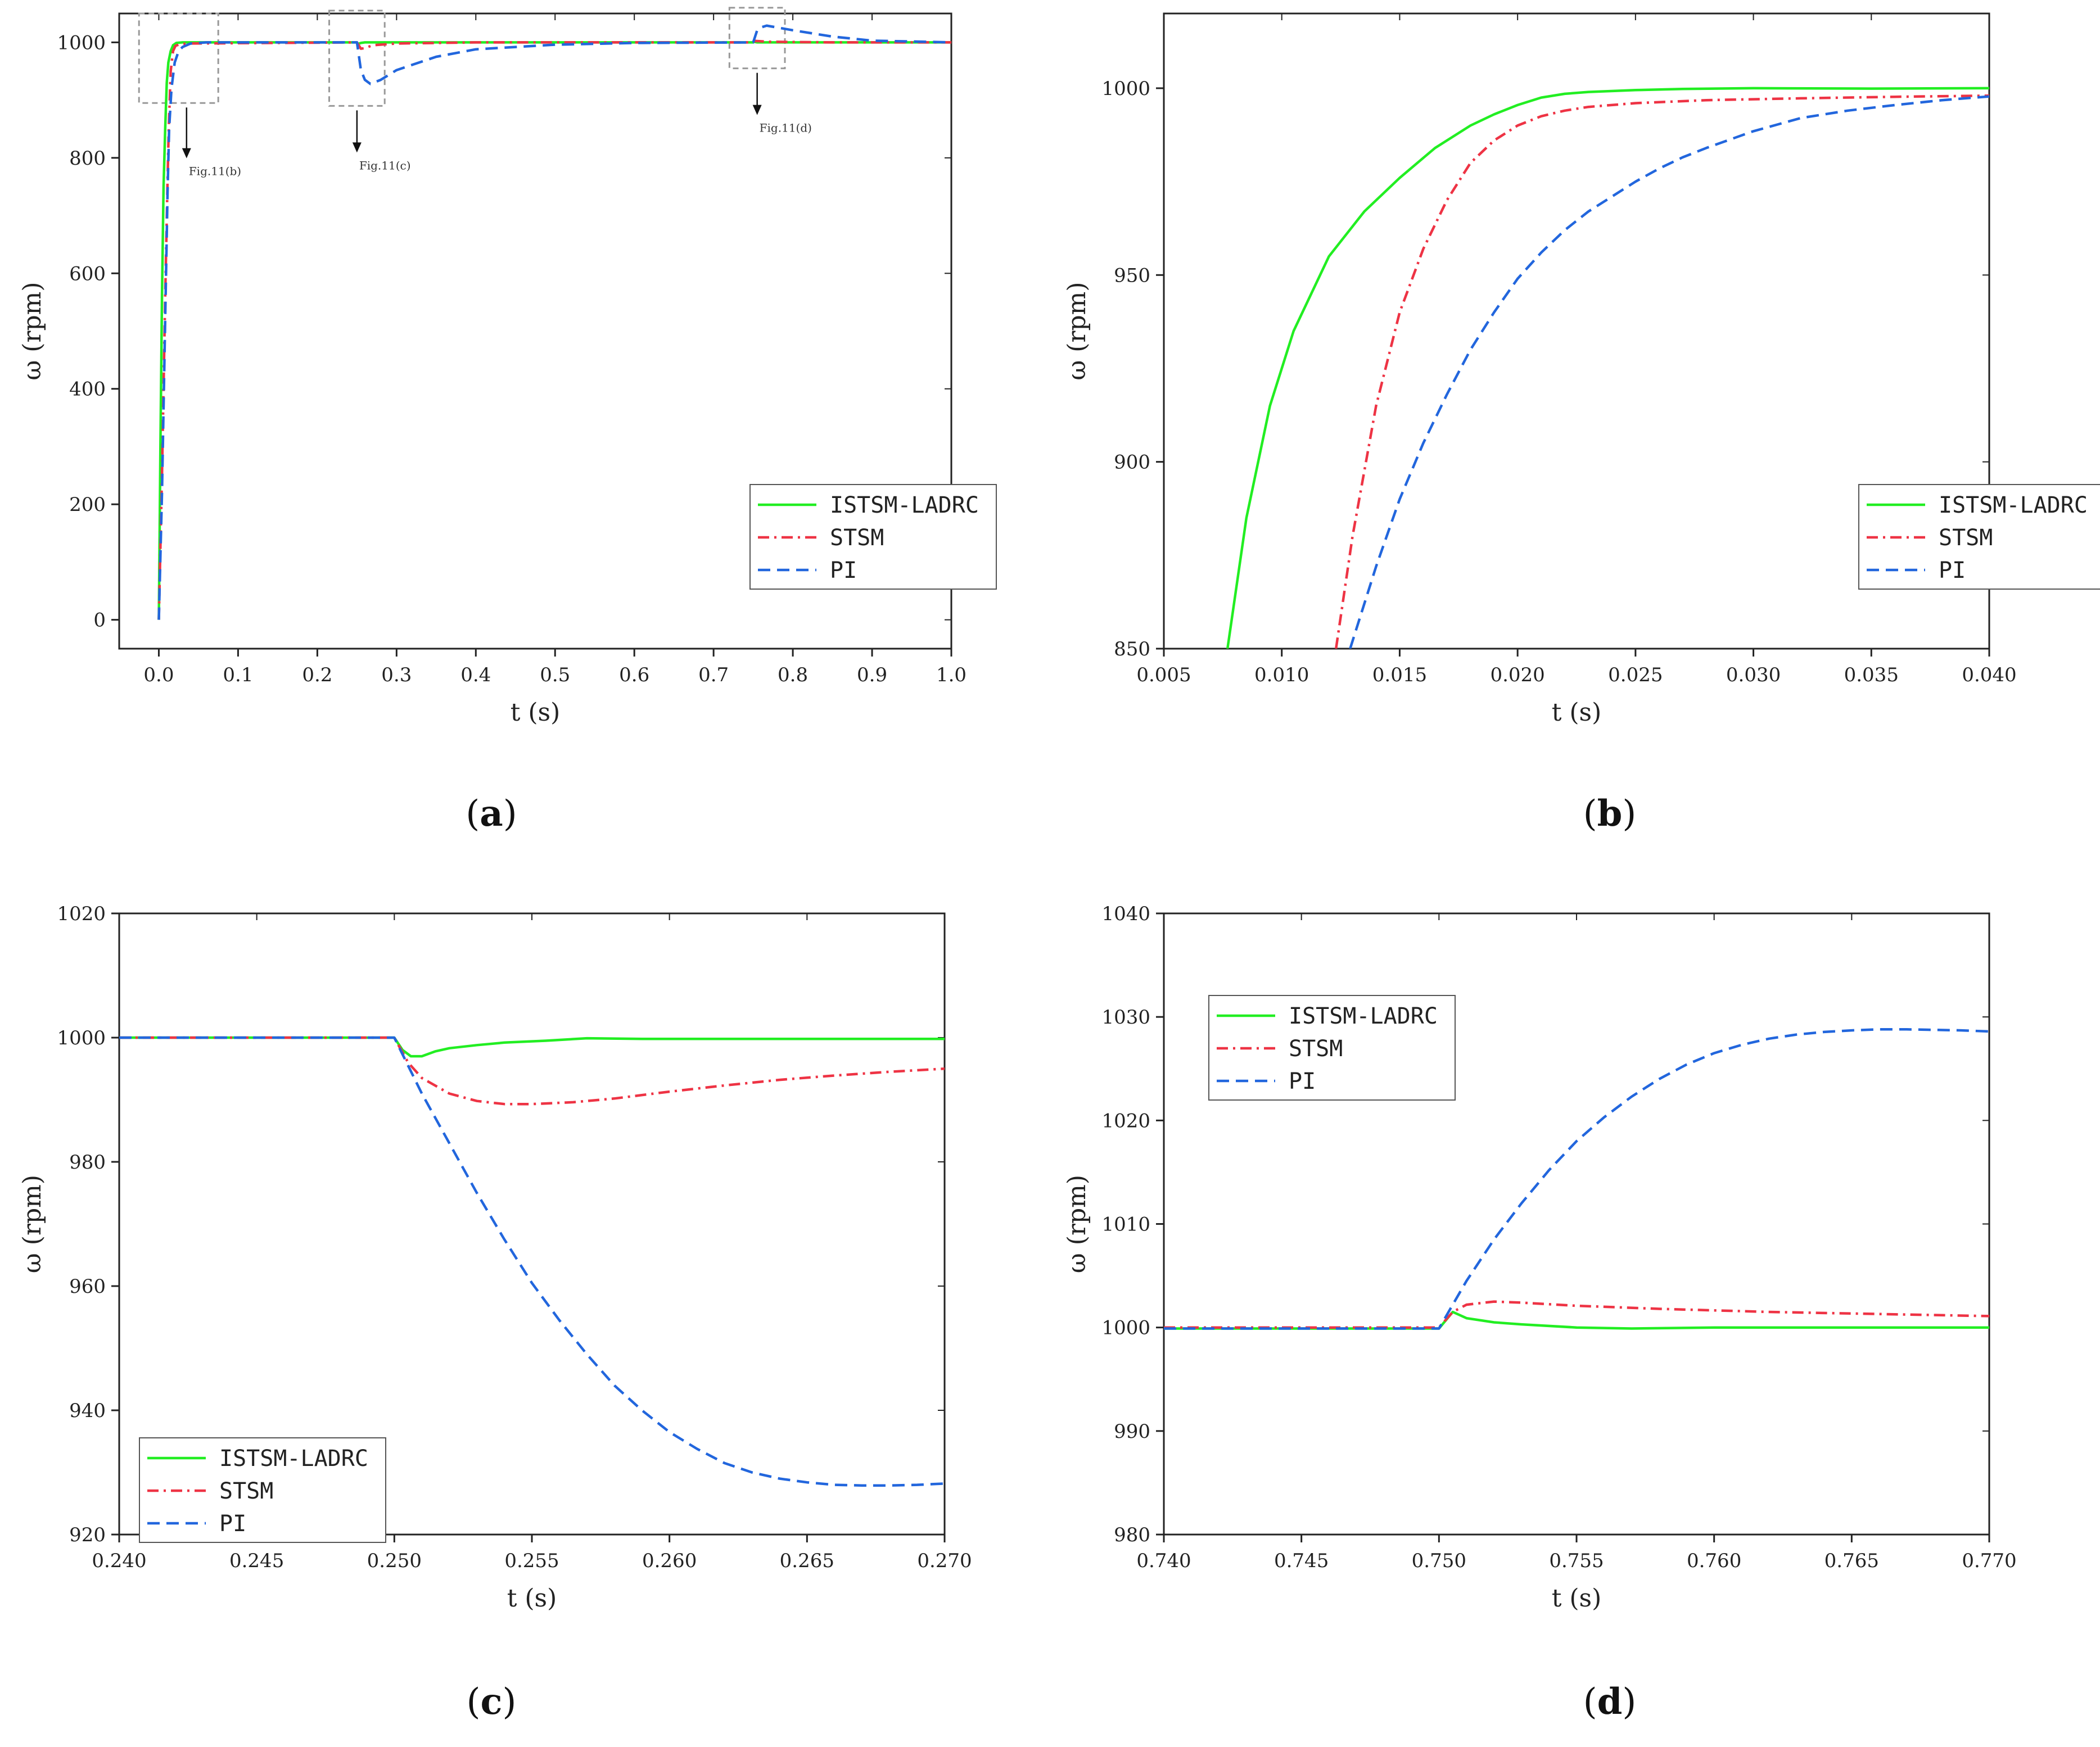 Image resolution: width=2100 pixels, height=1747 pixels. Describe the element at coordinates (1125, 1017) in the screenshot. I see `y-tick-label: 1030` at that location.